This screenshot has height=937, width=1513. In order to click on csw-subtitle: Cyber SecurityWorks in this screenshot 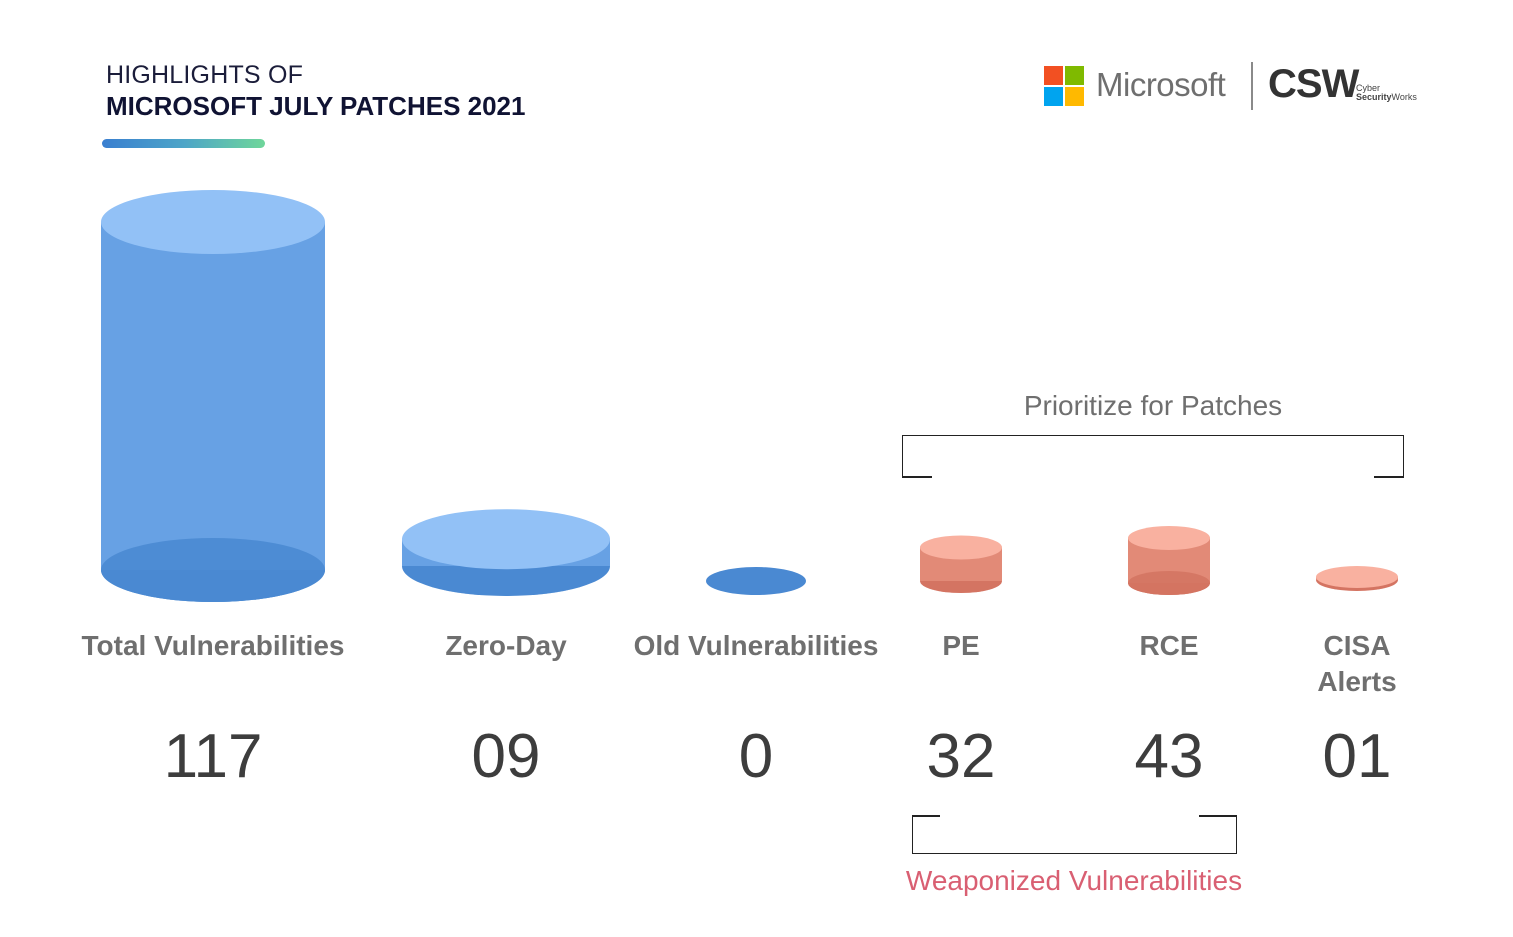, I will do `click(1386, 93)`.